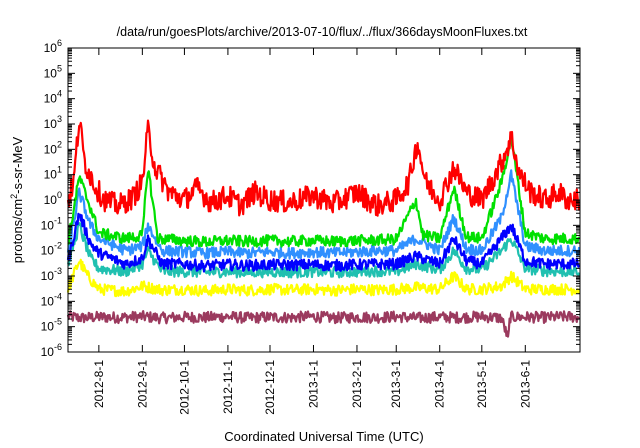  What do you see at coordinates (228, 387) in the screenshot?
I see `x-tick-label: 2012-11-1` at bounding box center [228, 387].